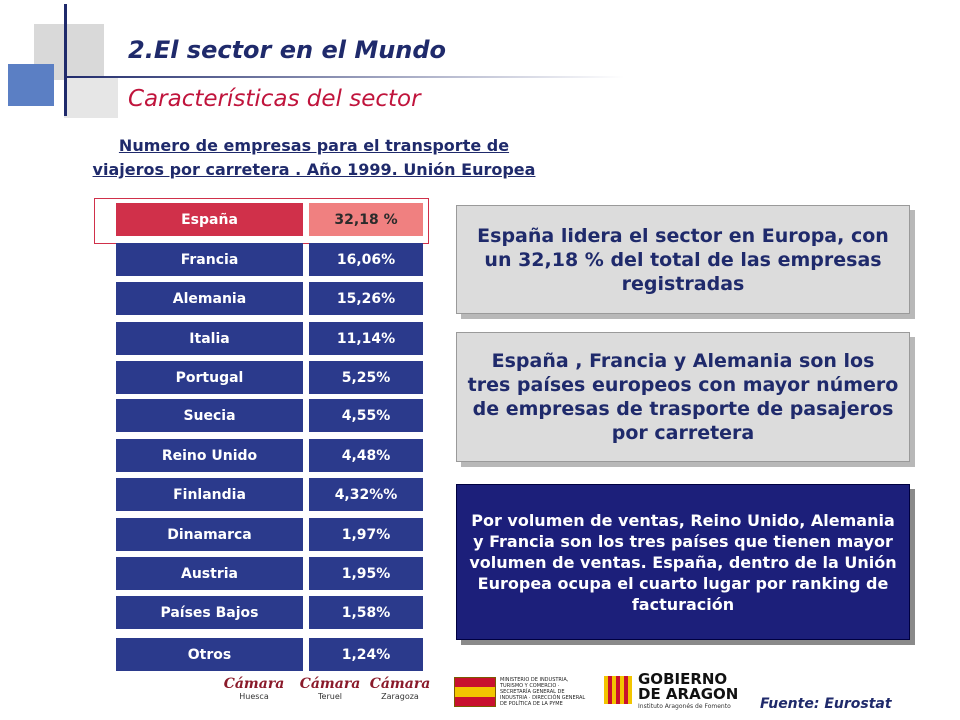 The height and width of the screenshot is (720, 960). What do you see at coordinates (31, 85) in the screenshot?
I see `decorative-square-blue` at bounding box center [31, 85].